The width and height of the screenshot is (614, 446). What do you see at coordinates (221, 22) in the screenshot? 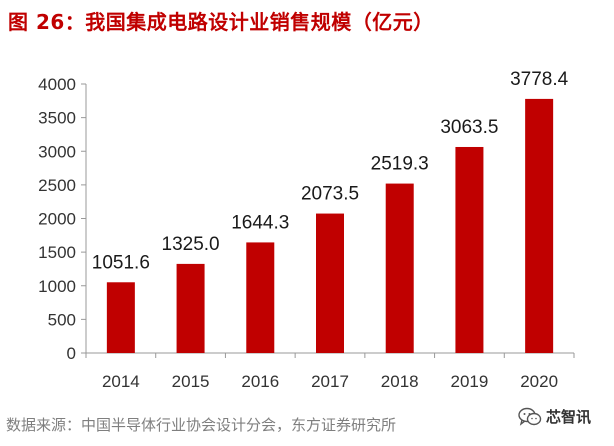
I see `chart-title: 图 26：我国集成电路设计业销售规模（亿元）` at bounding box center [221, 22].